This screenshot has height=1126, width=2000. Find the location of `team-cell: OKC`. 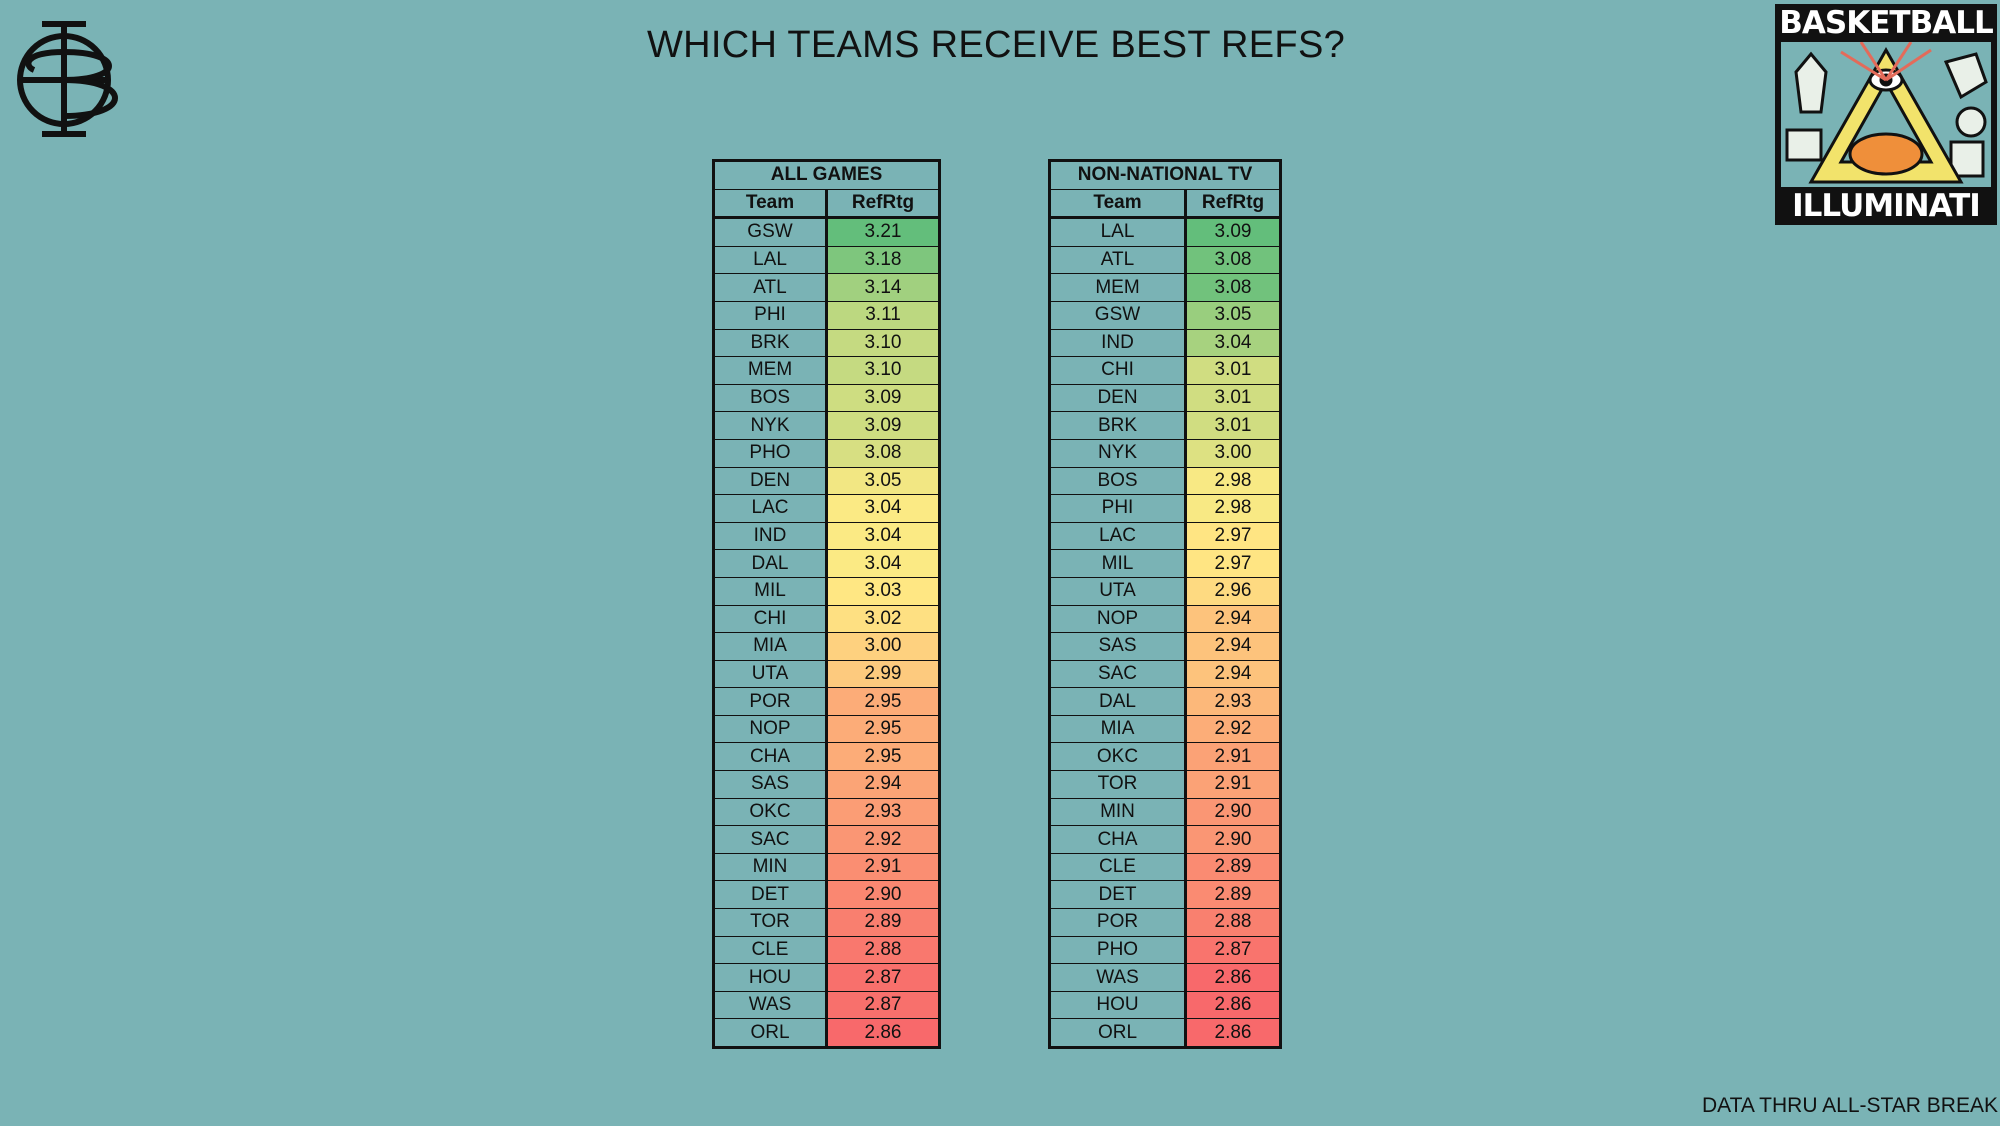

team-cell: OKC is located at coordinates (770, 812).